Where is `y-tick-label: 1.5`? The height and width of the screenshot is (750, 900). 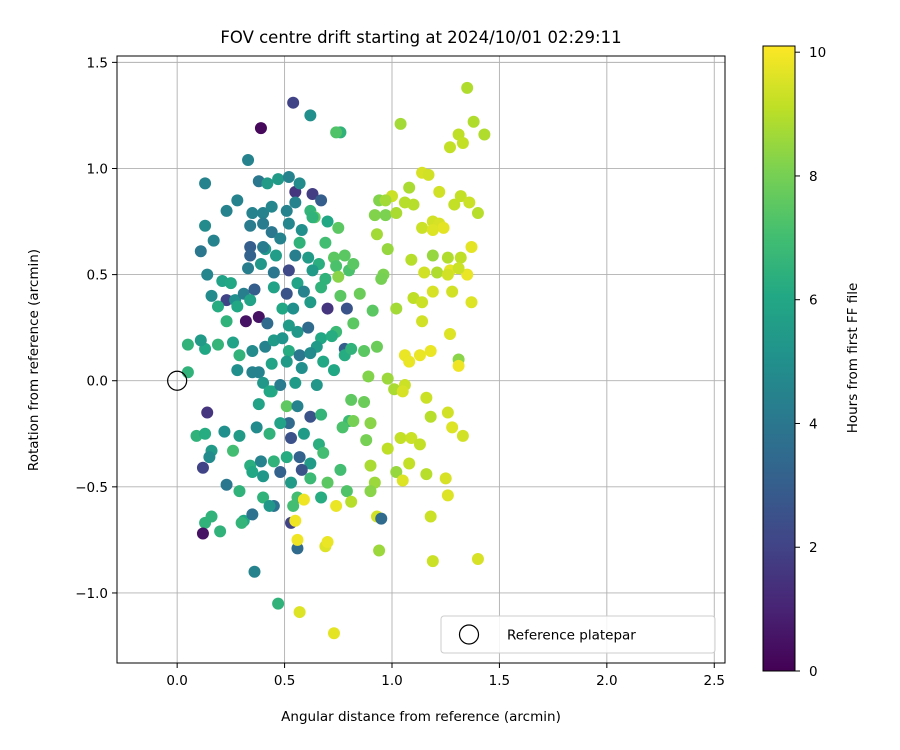
y-tick-label: 1.5 is located at coordinates (97, 63).